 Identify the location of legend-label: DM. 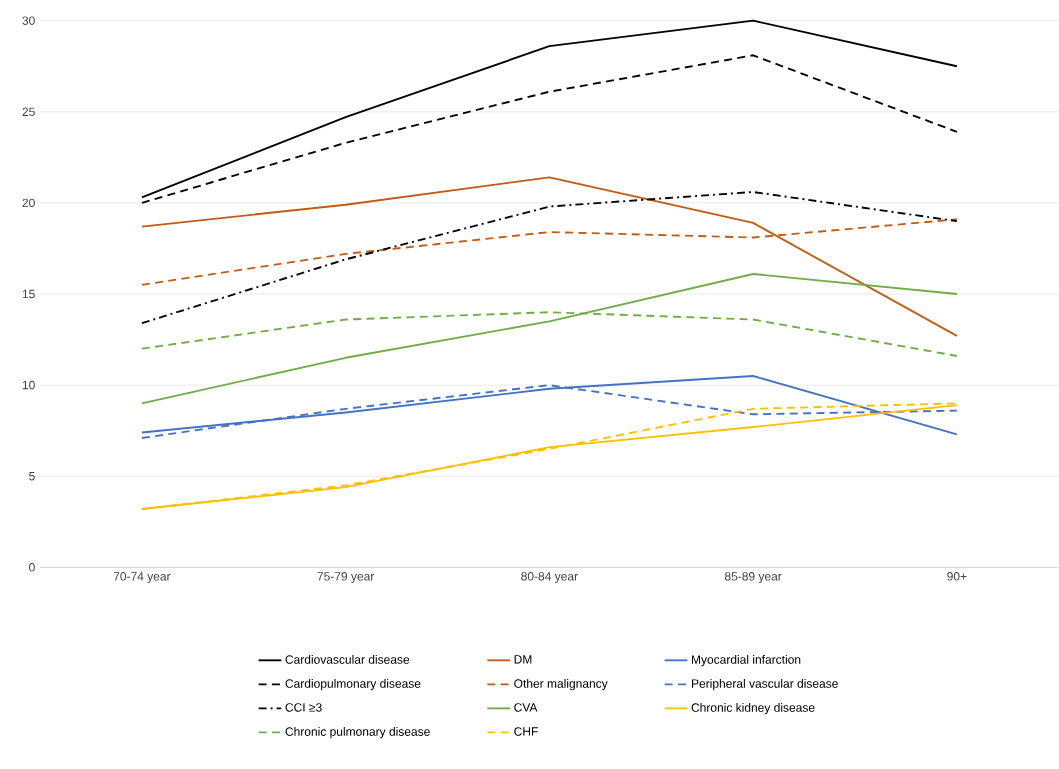
(523, 659).